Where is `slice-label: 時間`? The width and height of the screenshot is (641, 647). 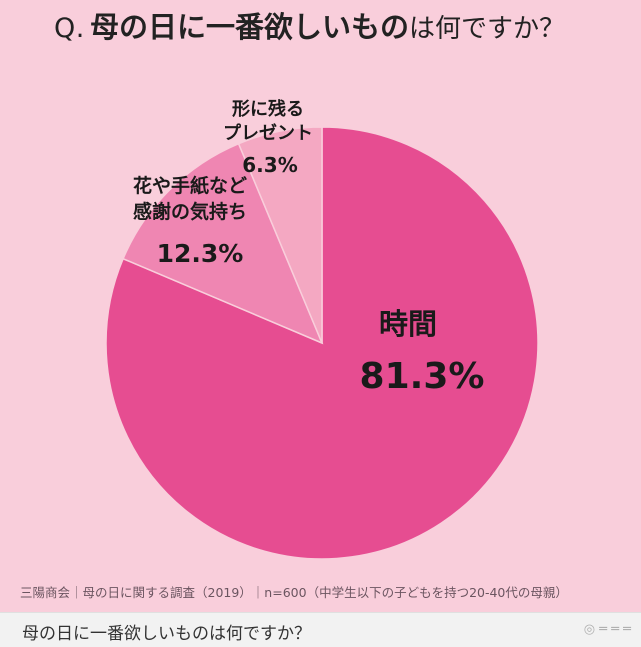 slice-label: 時間 is located at coordinates (408, 324).